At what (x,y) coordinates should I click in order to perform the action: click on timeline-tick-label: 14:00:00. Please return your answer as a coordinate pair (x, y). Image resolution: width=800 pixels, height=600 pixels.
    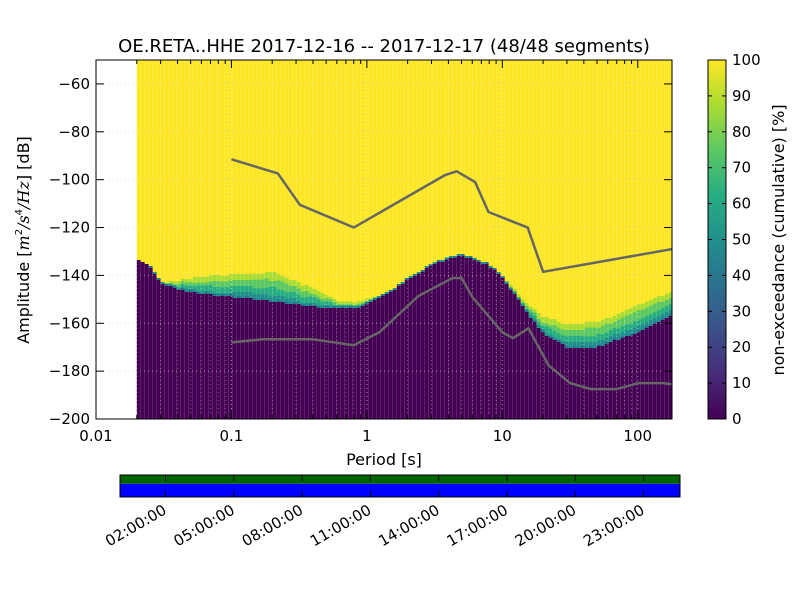
    Looking at the image, I should click on (408, 525).